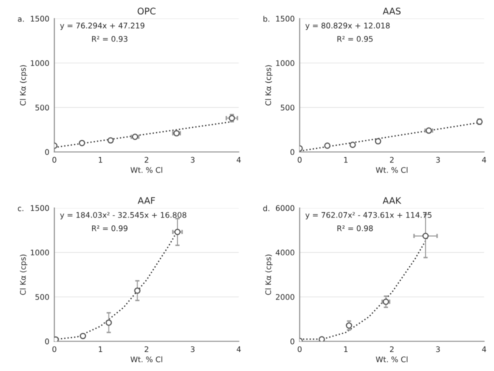  What do you see at coordinates (392, 200) in the screenshot?
I see `chart-title: AAK` at bounding box center [392, 200].